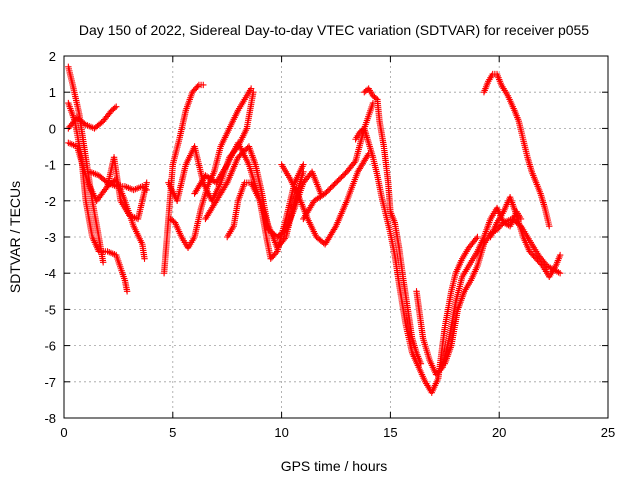 This screenshot has height=480, width=640. I want to click on y-tick-label: 1, so click(52, 92).